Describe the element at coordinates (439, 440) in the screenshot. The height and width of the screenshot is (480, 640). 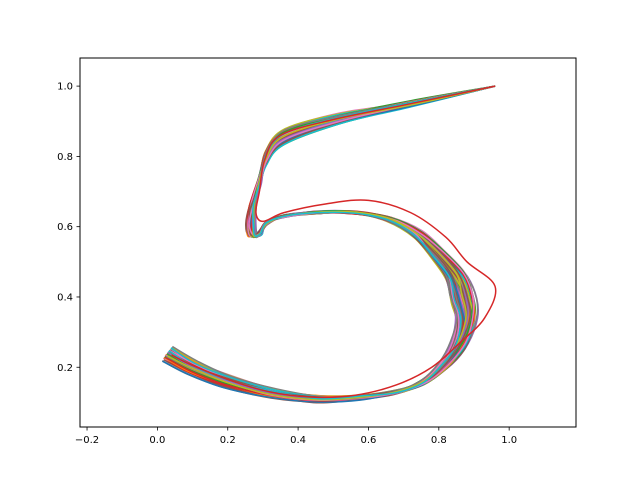
I see `x-tick-label: 0.8` at that location.